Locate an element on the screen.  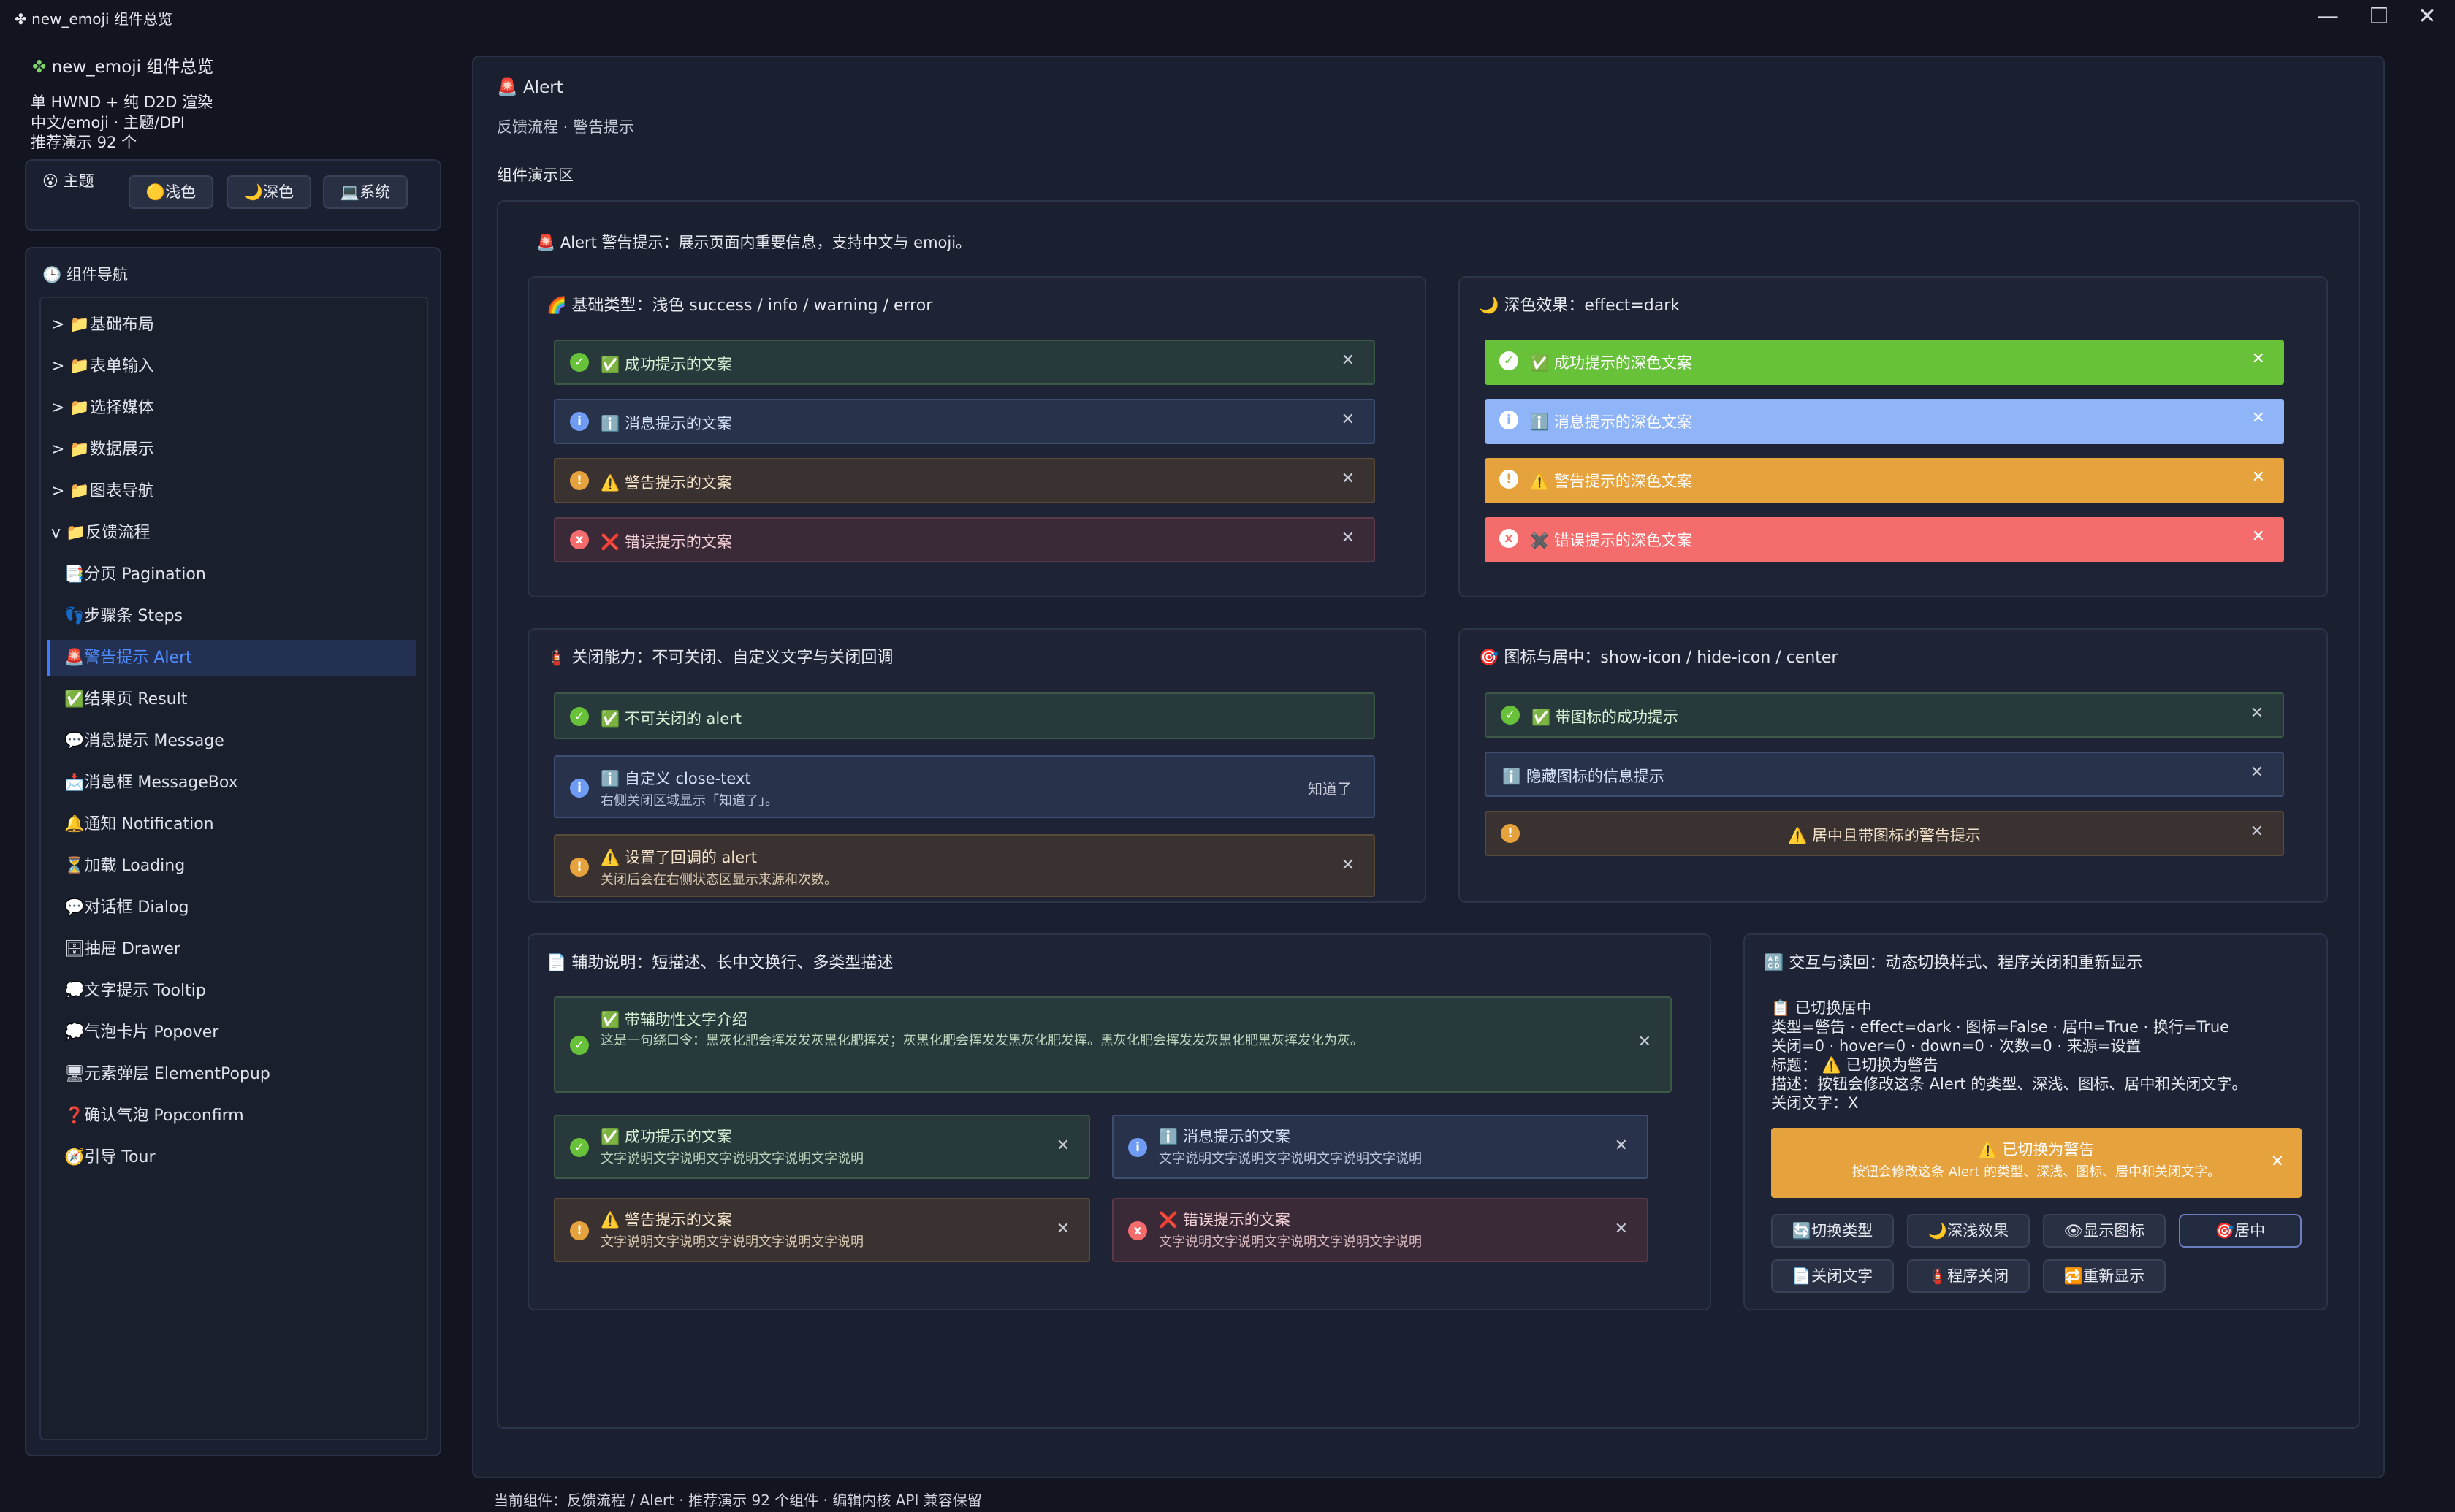
toggle-type-button: 🔄切换类型 is located at coordinates (1832, 1231).